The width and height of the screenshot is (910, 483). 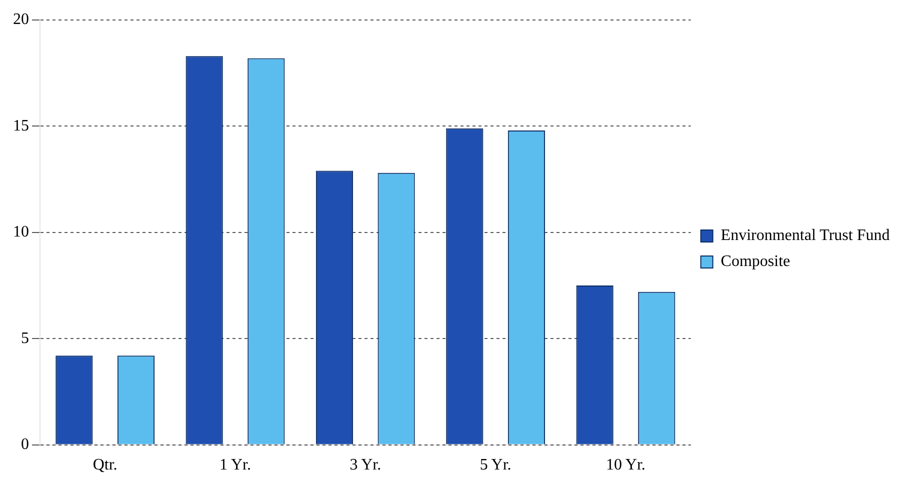 What do you see at coordinates (25, 445) in the screenshot?
I see `y-tick-label: 0` at bounding box center [25, 445].